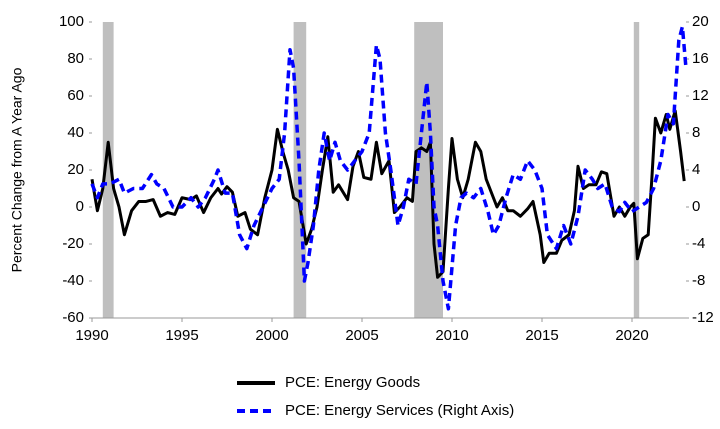 The height and width of the screenshot is (429, 720). I want to click on y2-tick-label: -8, so click(698, 280).